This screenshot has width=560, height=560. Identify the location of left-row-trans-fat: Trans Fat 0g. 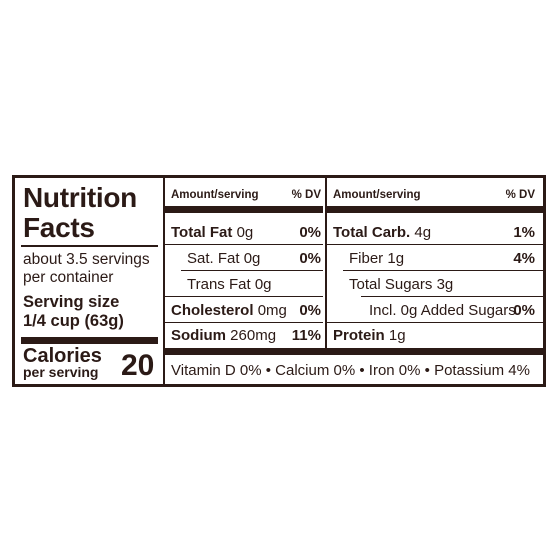
(229, 284).